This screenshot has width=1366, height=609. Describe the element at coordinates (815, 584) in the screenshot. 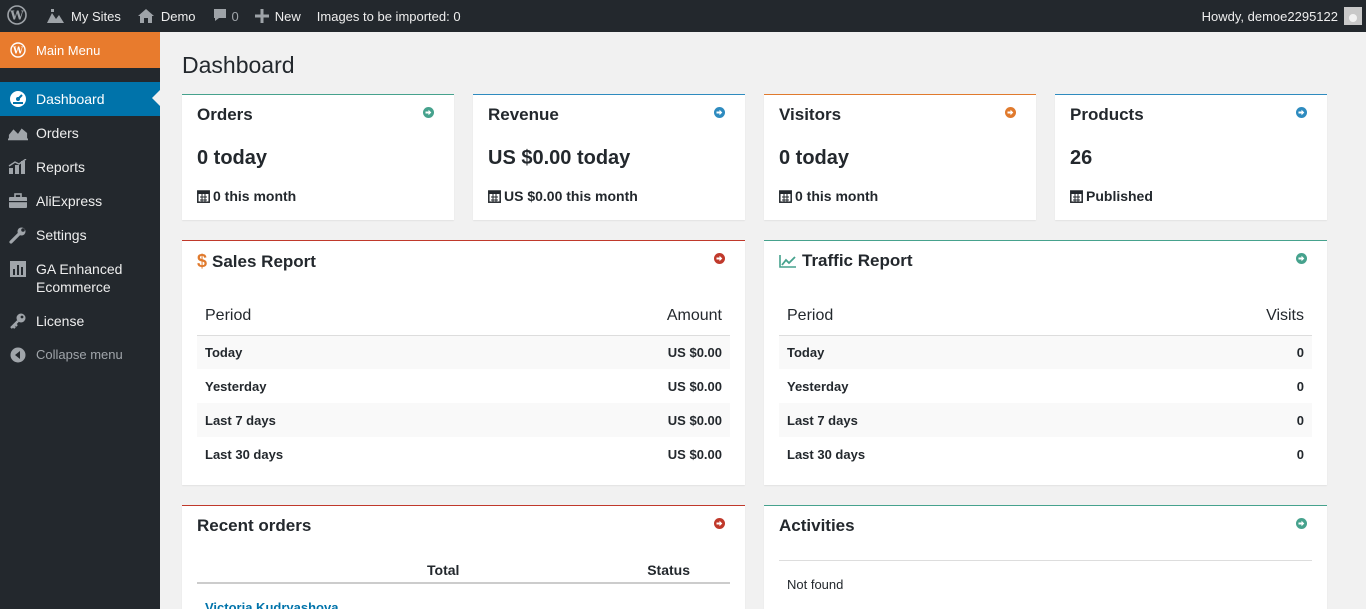

I see `activities-empty-message: Not found` at that location.